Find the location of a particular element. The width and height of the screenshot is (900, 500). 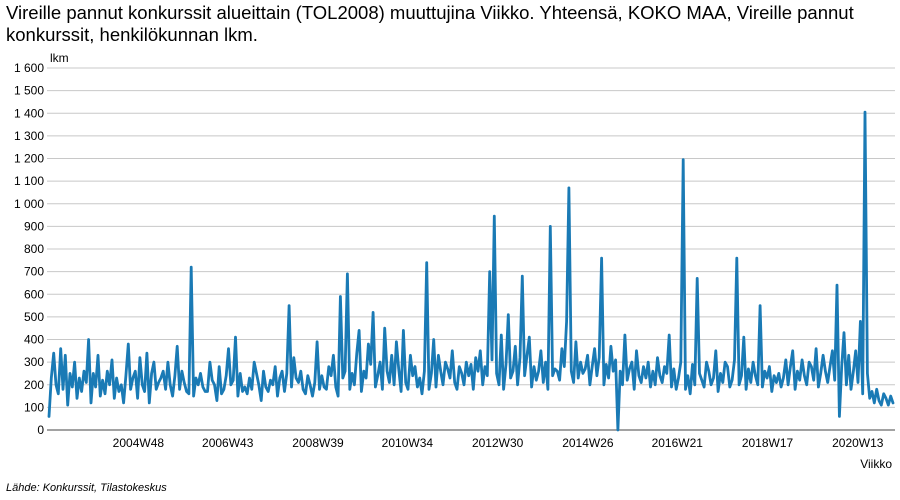

y-axis-label: lkm is located at coordinates (59, 58).